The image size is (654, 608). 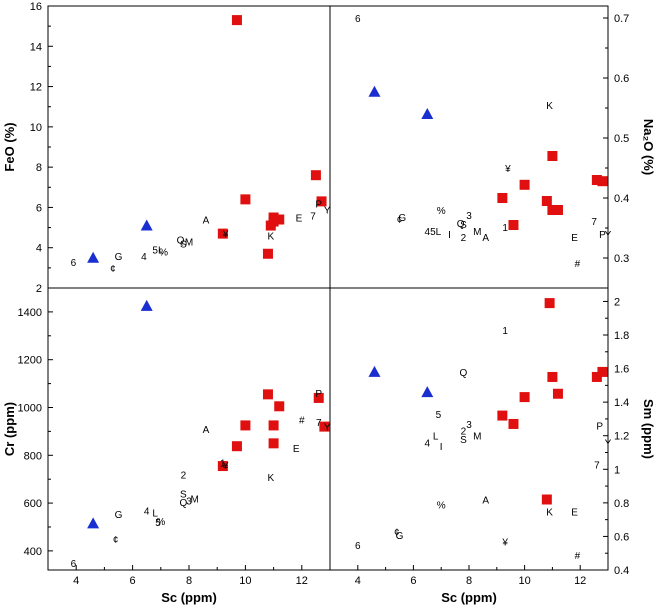 I want to click on y-tick-label: 800, so click(x=33, y=456).